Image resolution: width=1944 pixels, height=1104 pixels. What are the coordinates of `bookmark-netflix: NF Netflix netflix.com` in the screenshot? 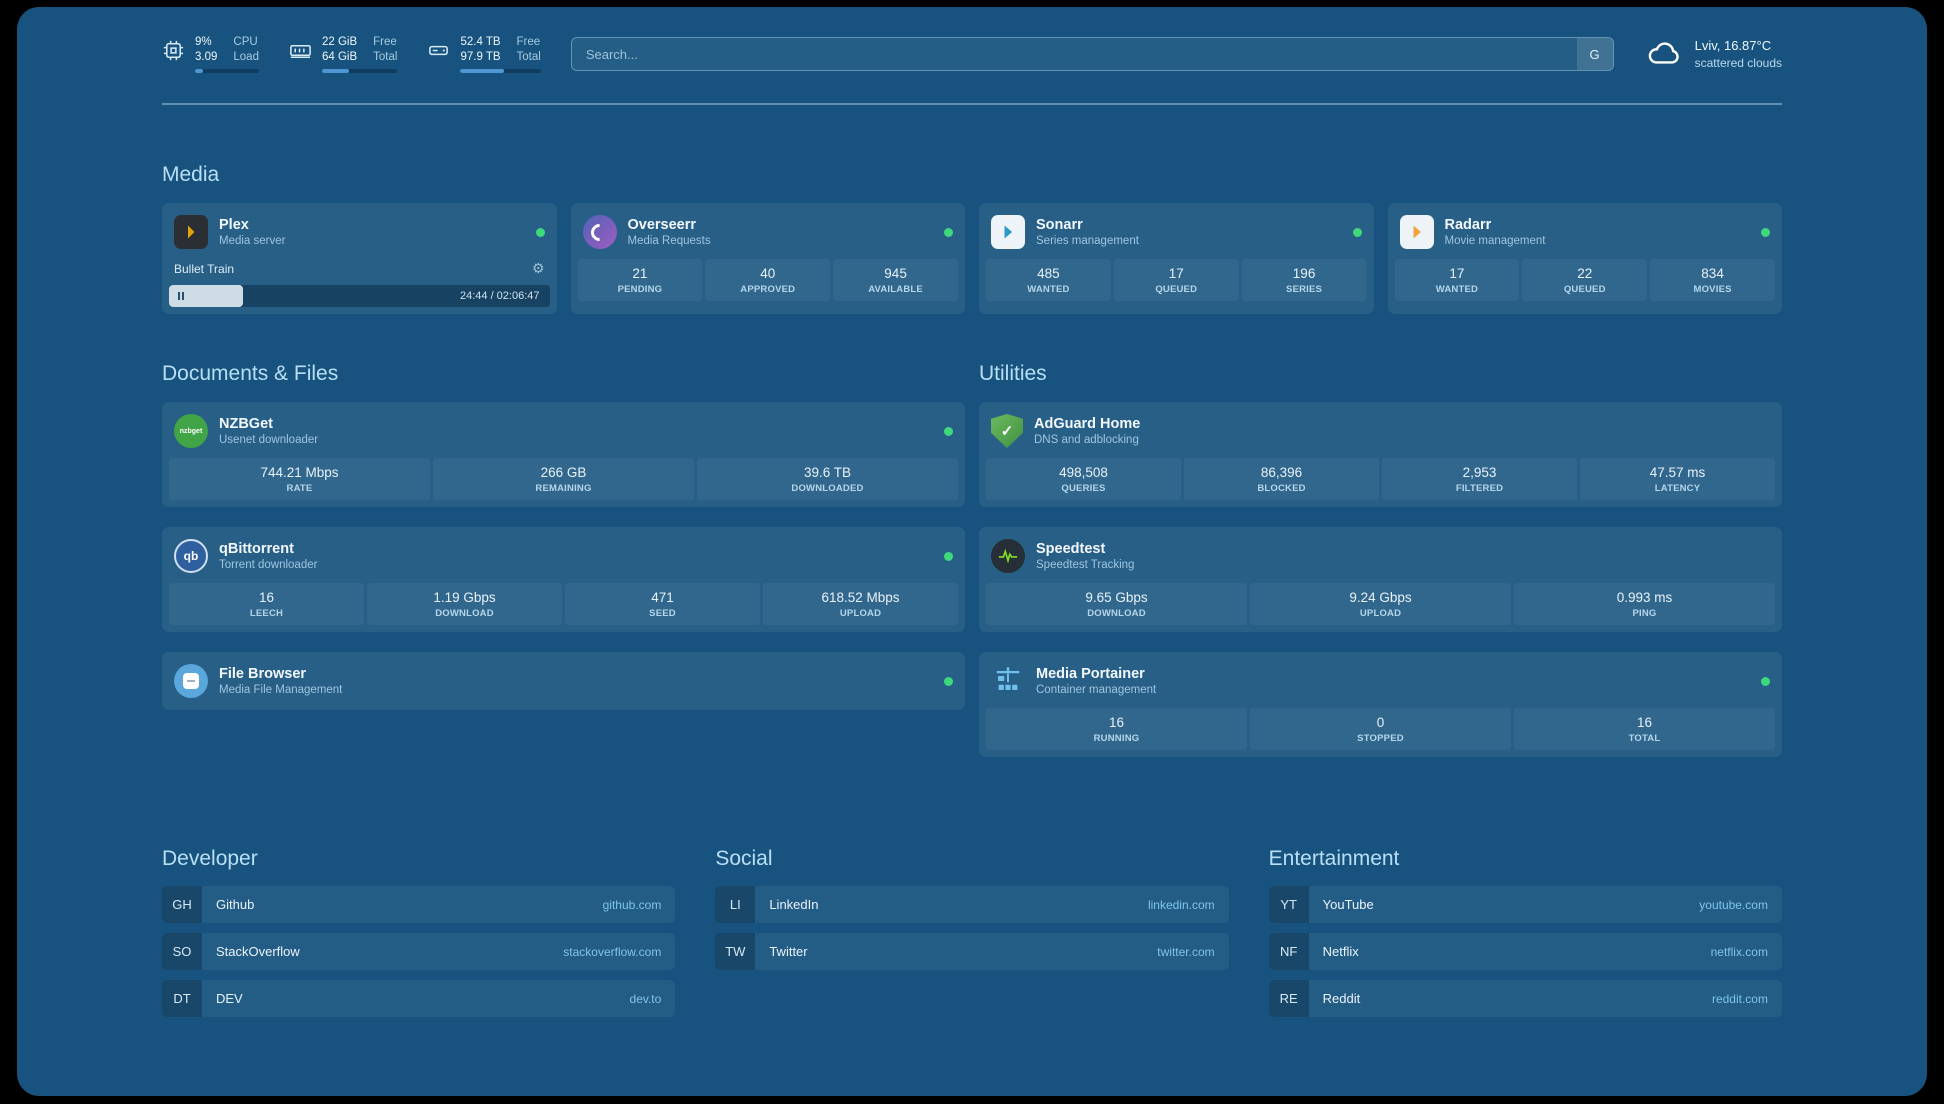 It's located at (1525, 951).